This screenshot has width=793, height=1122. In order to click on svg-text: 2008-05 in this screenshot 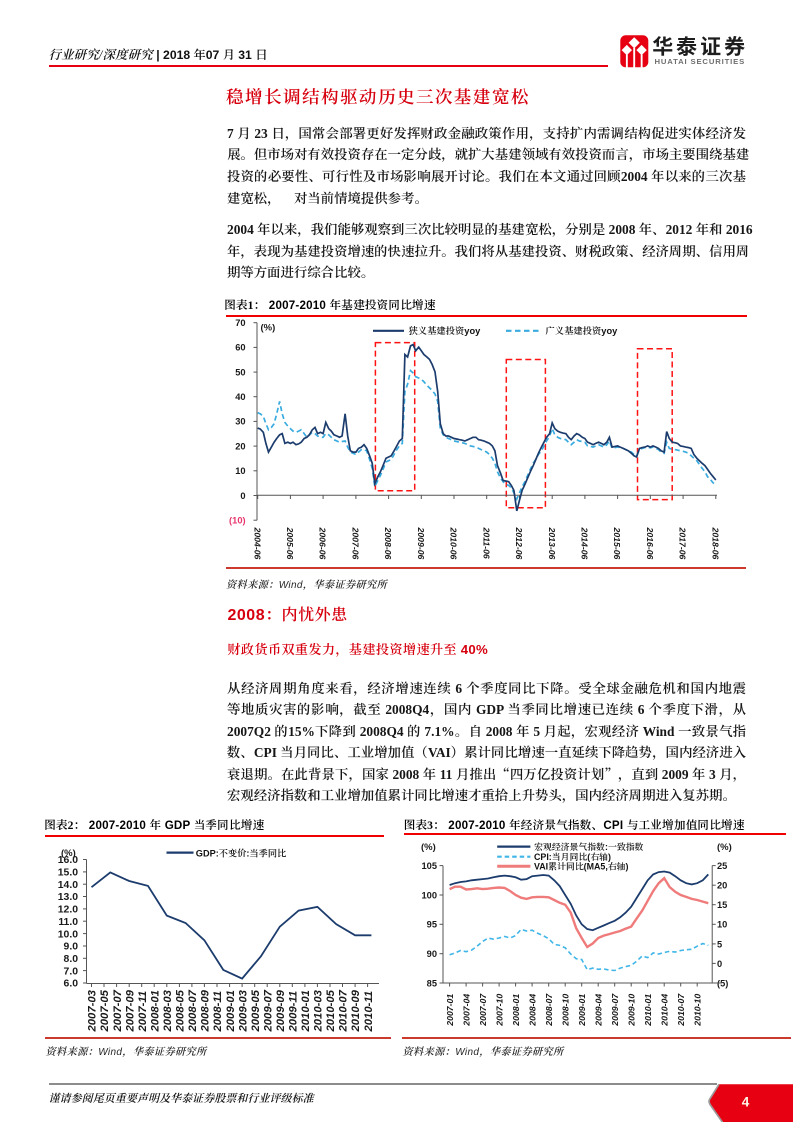, I will do `click(180, 1010)`.